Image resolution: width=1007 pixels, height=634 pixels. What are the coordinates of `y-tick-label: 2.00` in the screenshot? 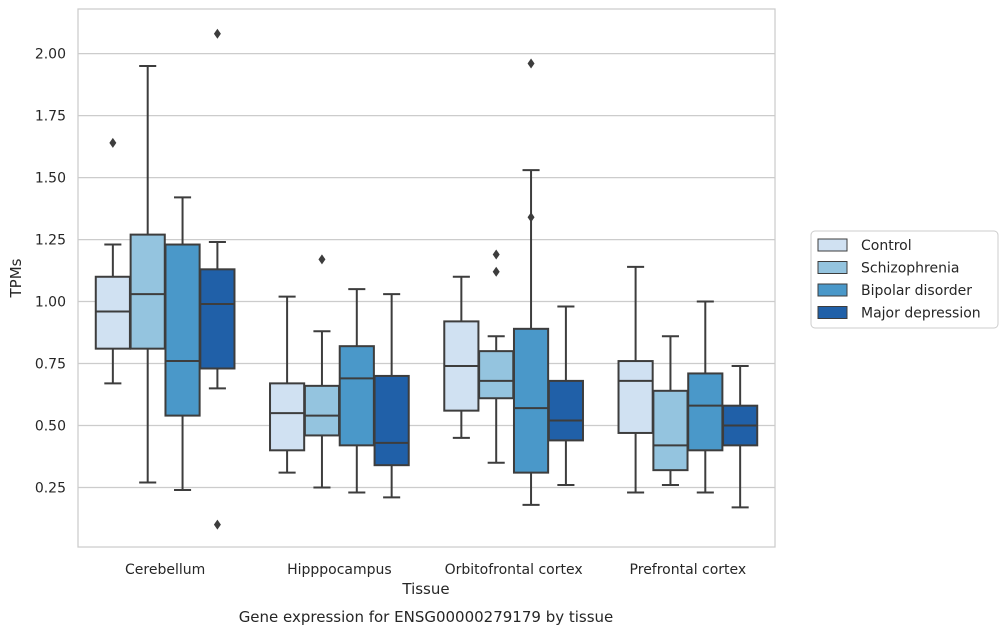 It's located at (50, 55).